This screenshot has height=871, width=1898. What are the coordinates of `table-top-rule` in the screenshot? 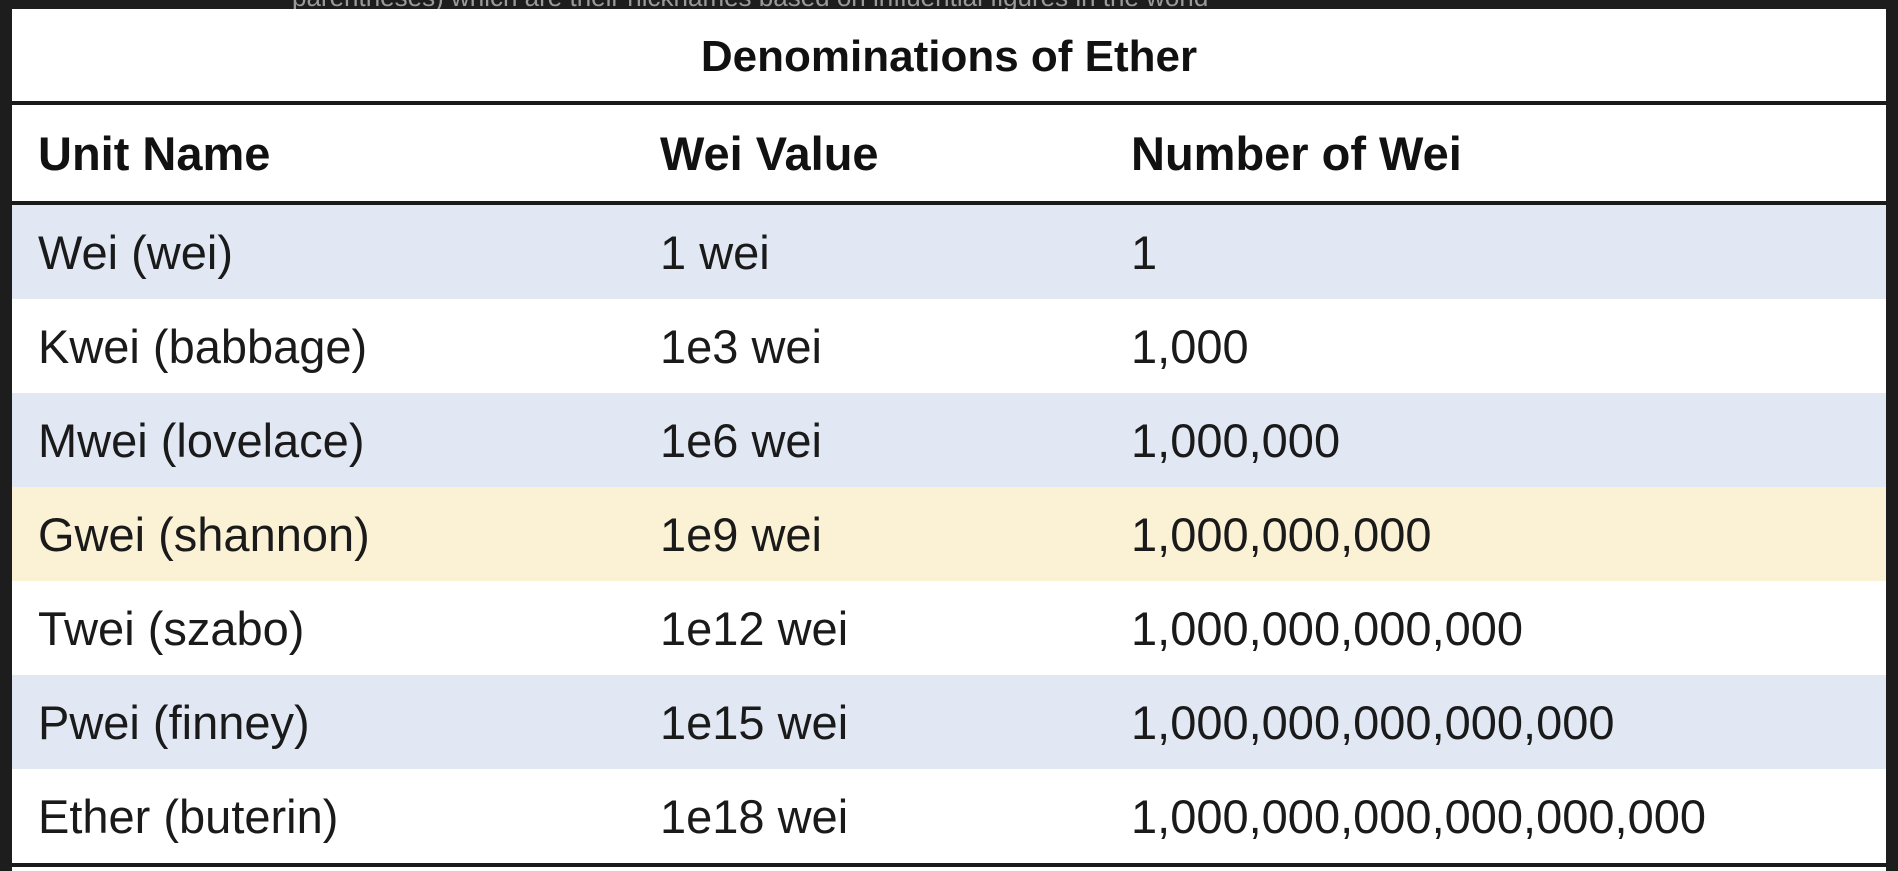 It's located at (949, 103).